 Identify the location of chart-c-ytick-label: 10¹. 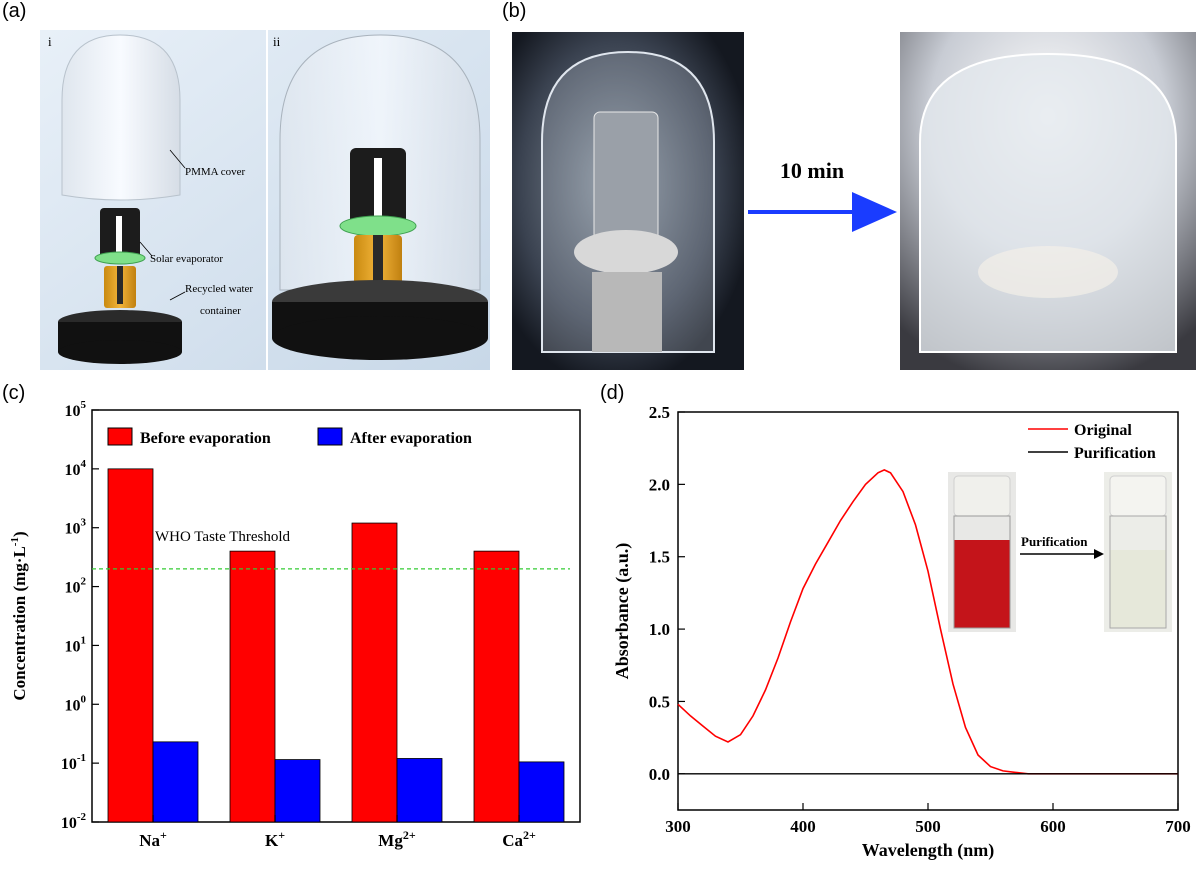
(76, 644).